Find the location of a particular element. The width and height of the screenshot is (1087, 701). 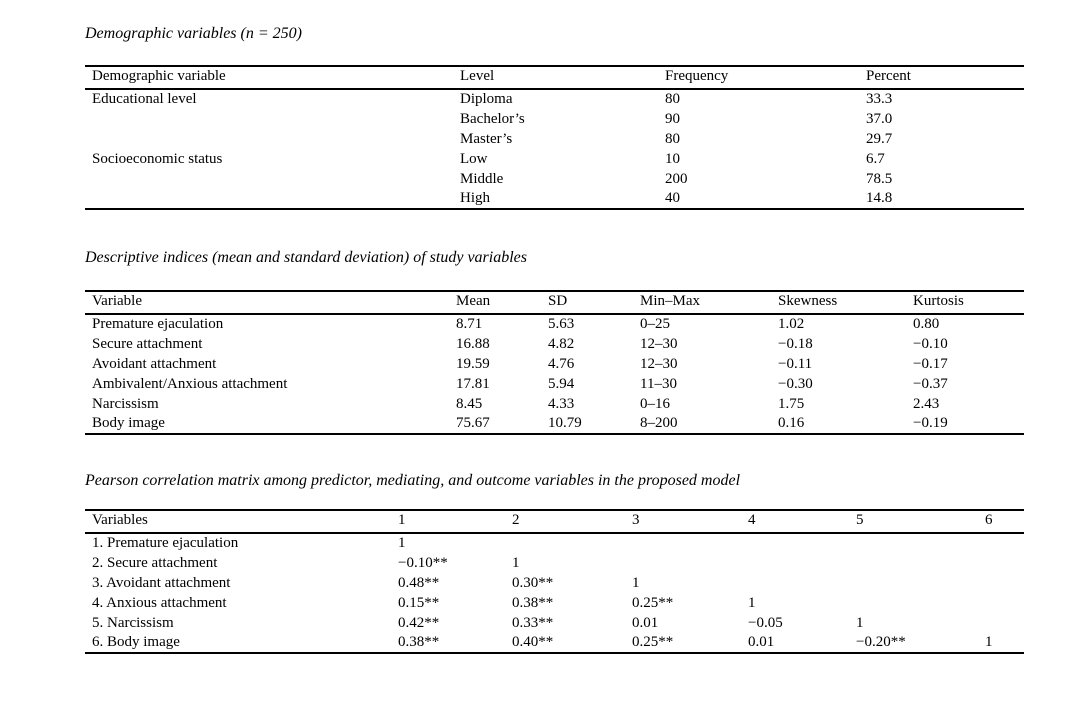

table-cell: 6. Body image is located at coordinates (136, 642).